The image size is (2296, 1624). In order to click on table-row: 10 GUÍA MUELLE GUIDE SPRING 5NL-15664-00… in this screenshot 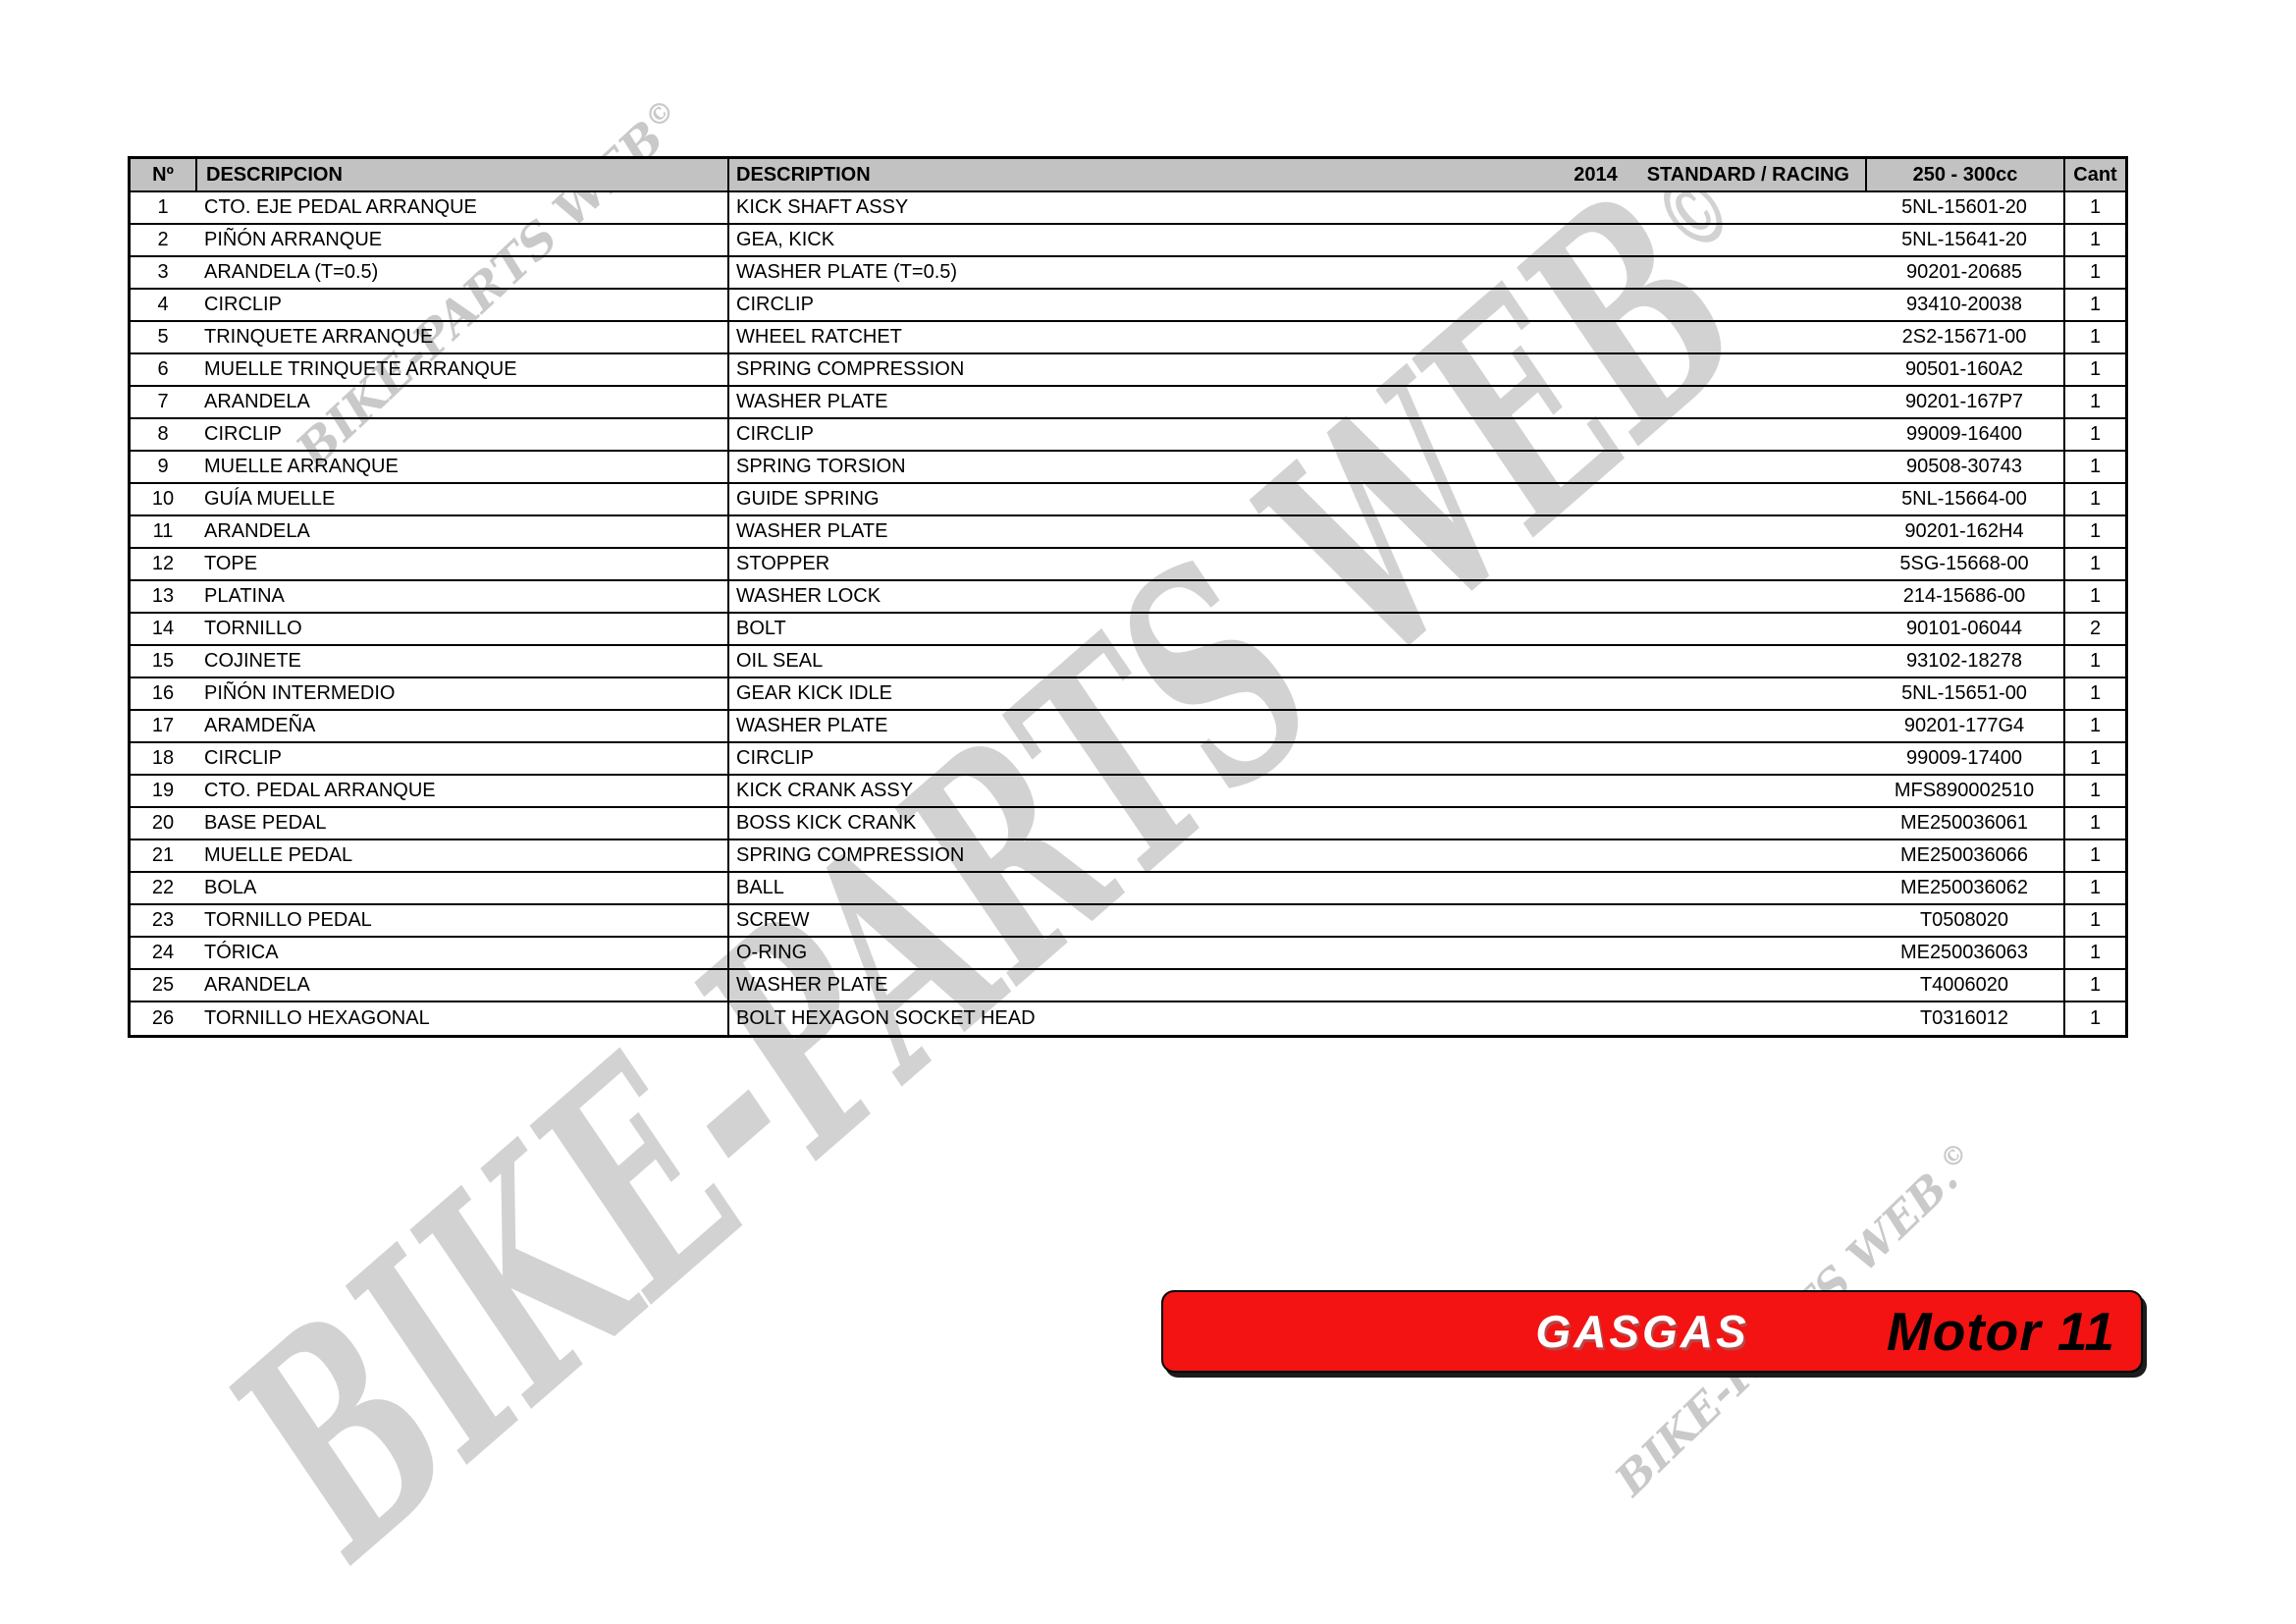, I will do `click(1128, 500)`.